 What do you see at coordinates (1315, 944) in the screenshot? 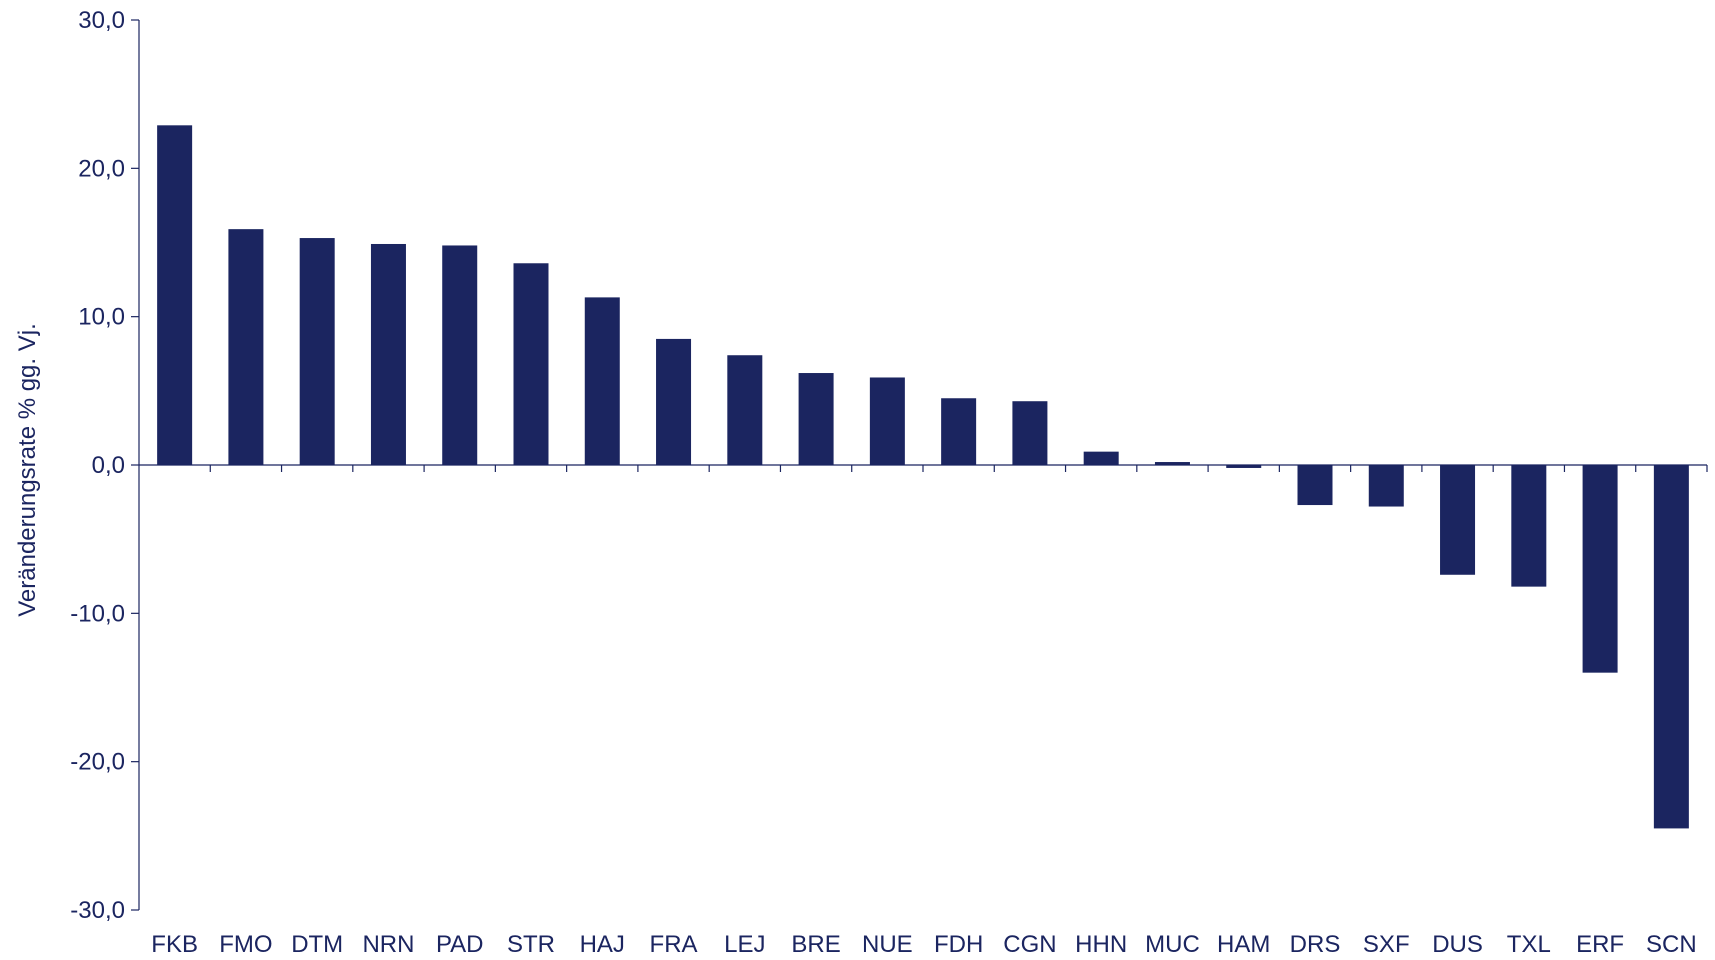
I see `x-tick-label: DRS` at bounding box center [1315, 944].